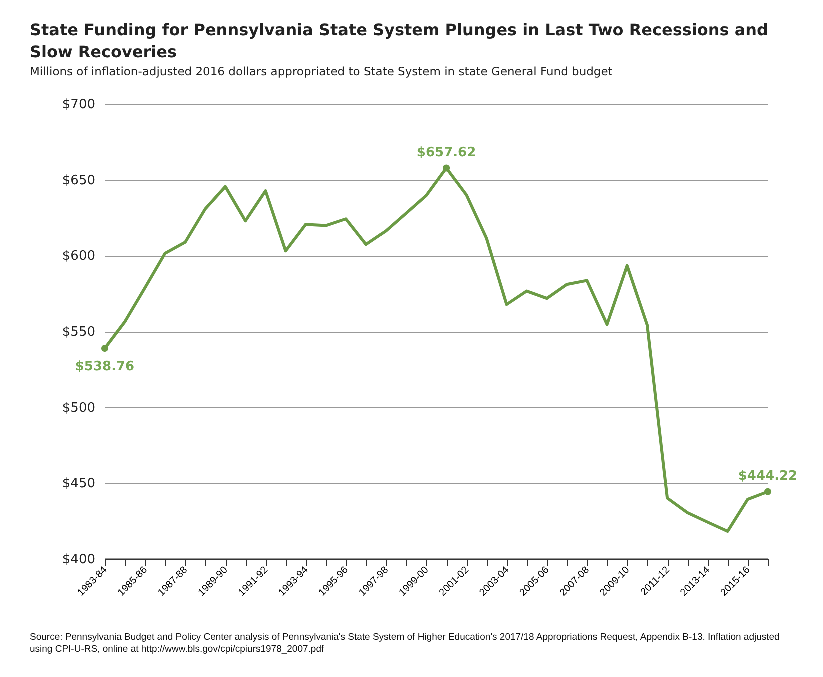  Describe the element at coordinates (405, 644) in the screenshot. I see `source-note: Source: Pennsylvania Budget and Policy Center analysis of Pennsylvania's State System of Higher Education's 2017/18 Appropriations Request, Appendix B-13. Inflation adjusted using CPI-U-RS, online at http://www.bls.gov/cpi/cpiurs1978_2007.pdf` at that location.